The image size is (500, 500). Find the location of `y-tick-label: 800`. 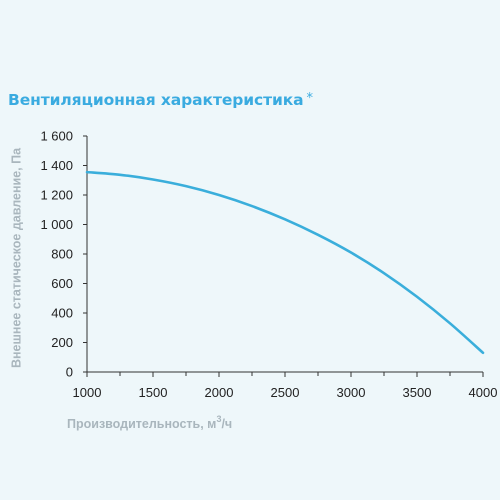

y-tick-label: 800 is located at coordinates (62, 254).